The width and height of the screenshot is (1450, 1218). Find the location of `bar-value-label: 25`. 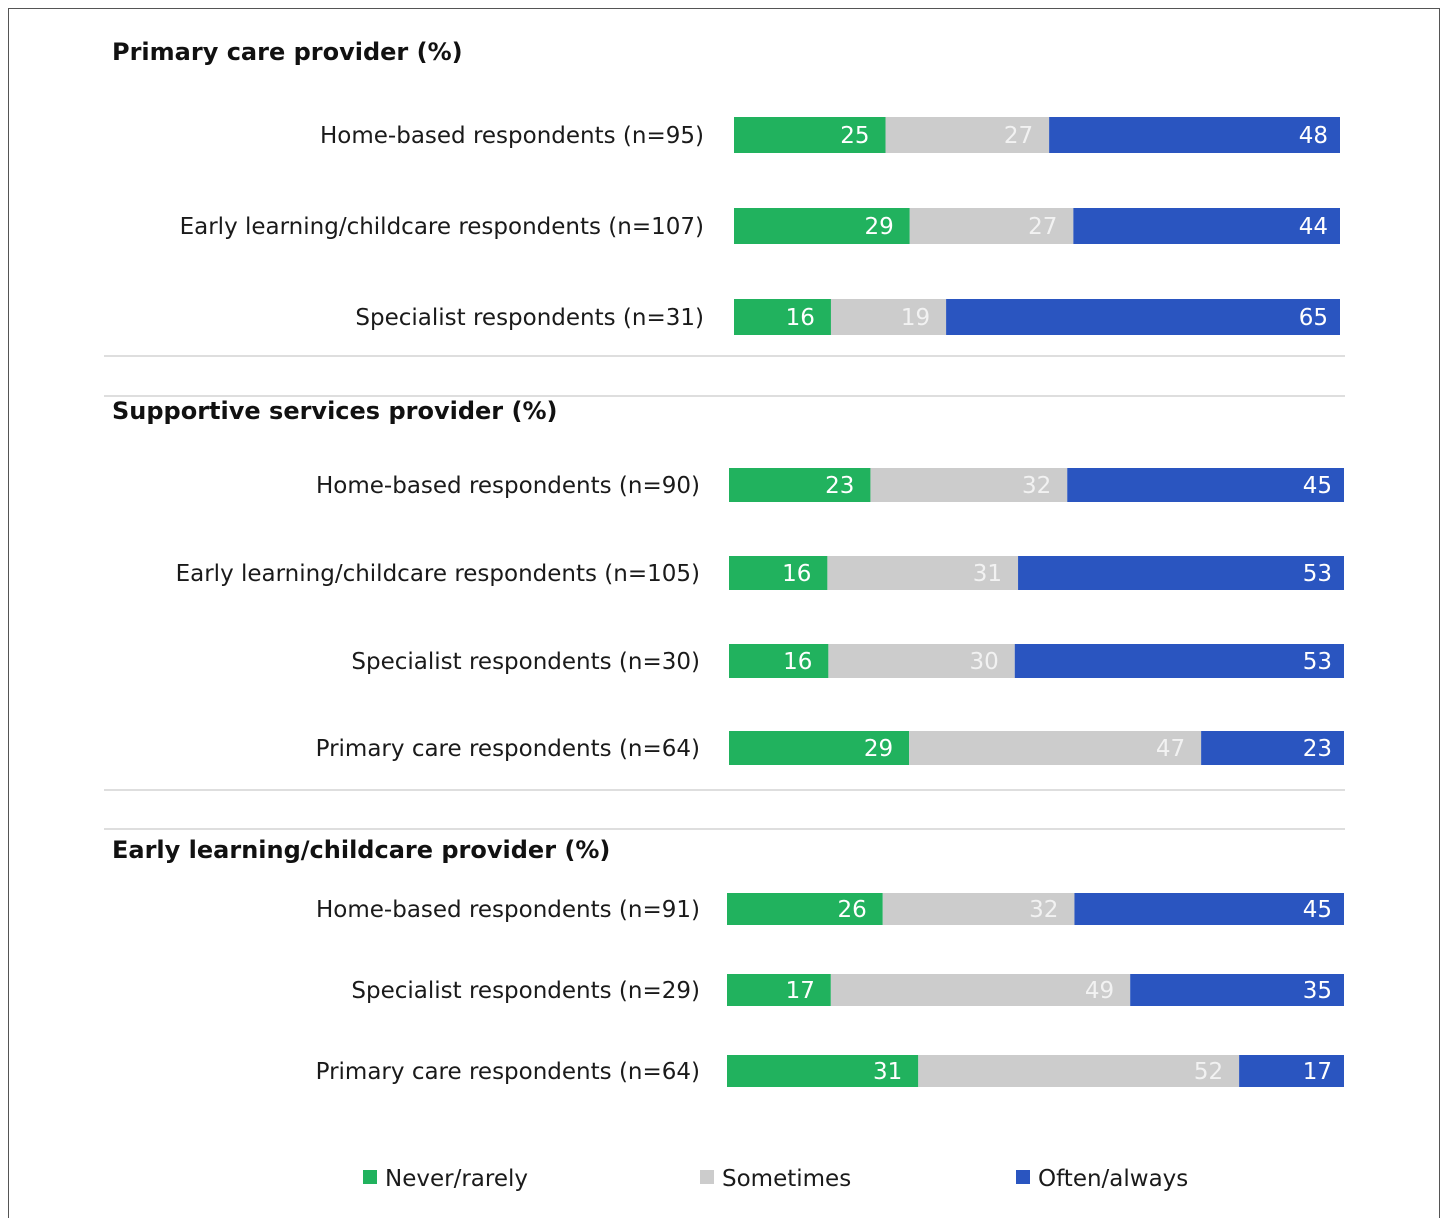

bar-value-label: 25 is located at coordinates (854, 136).